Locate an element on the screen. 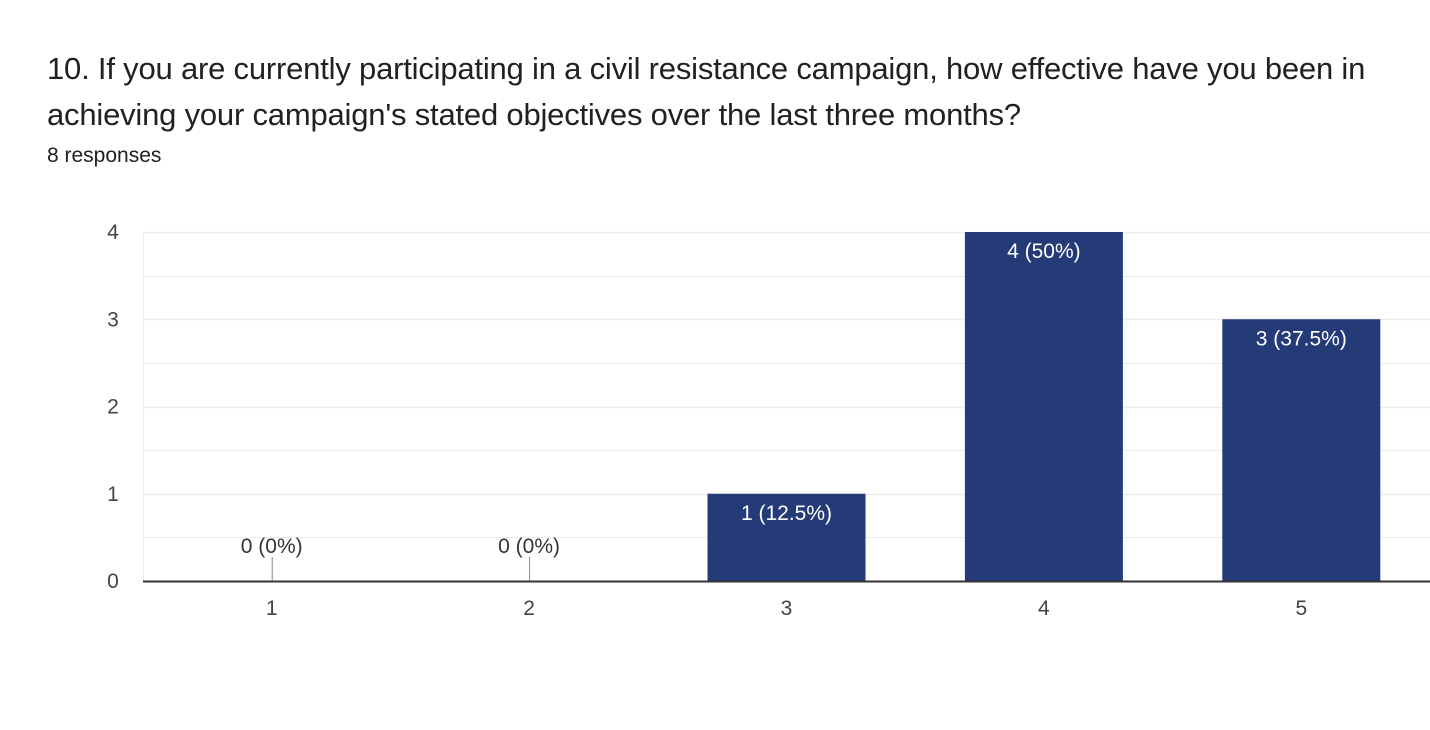  y-tick-label: 3 is located at coordinates (113, 319).